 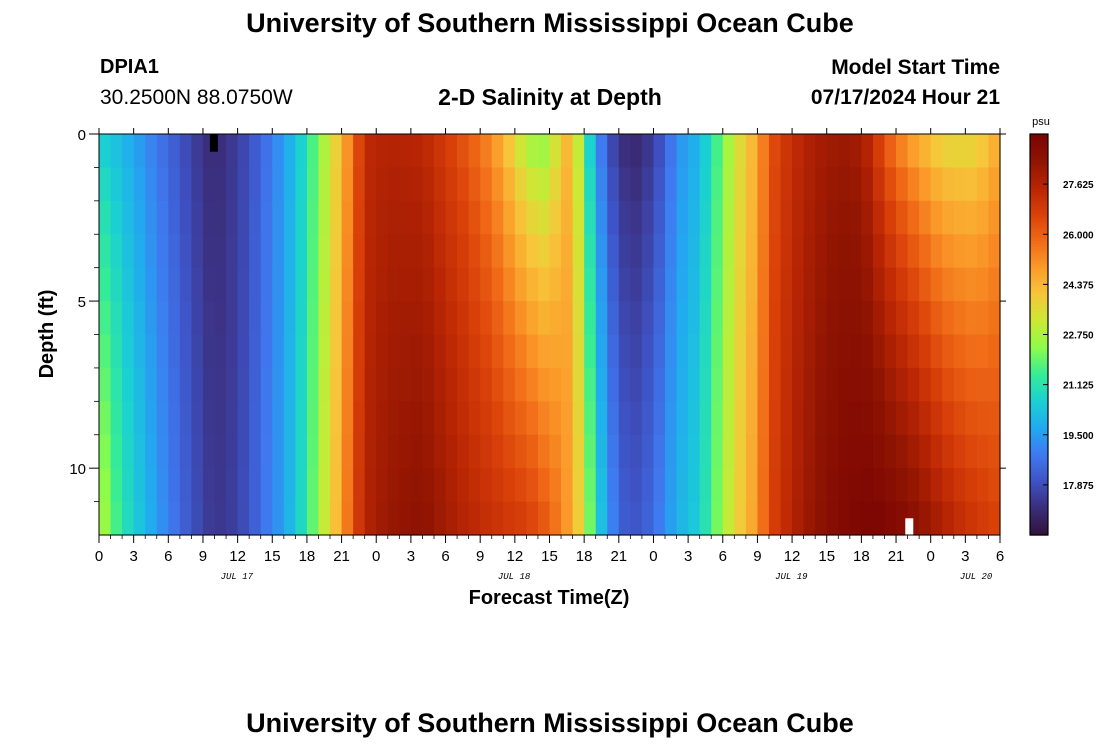 What do you see at coordinates (196, 97) in the screenshot?
I see `station-coordinates: 30.2500N 88.0750W` at bounding box center [196, 97].